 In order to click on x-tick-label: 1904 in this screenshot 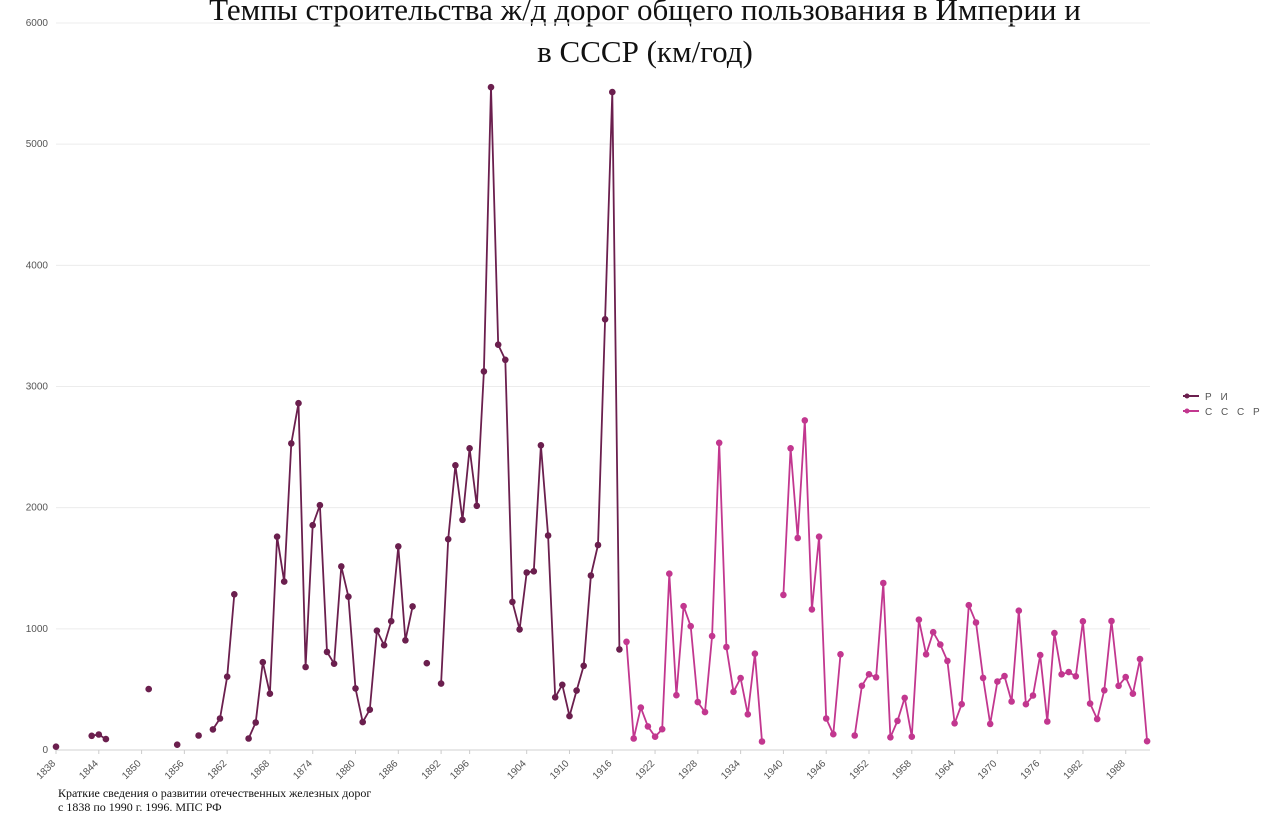, I will do `click(517, 770)`.